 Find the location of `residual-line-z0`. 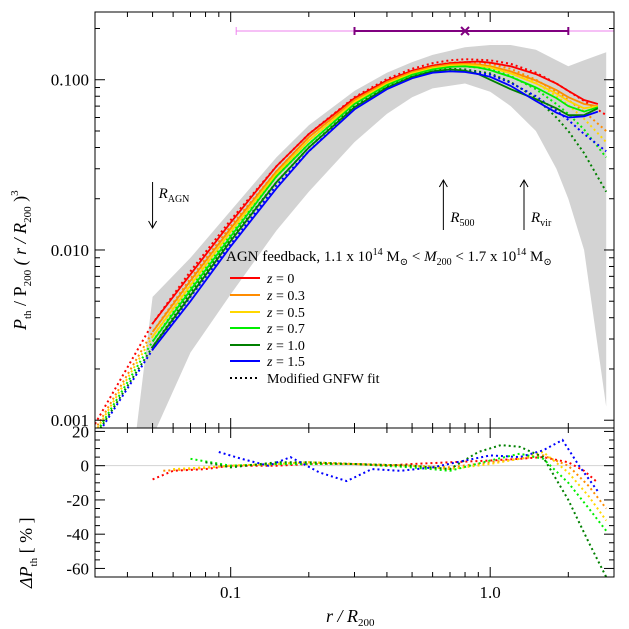

residual-line-z0 is located at coordinates (375, 470).